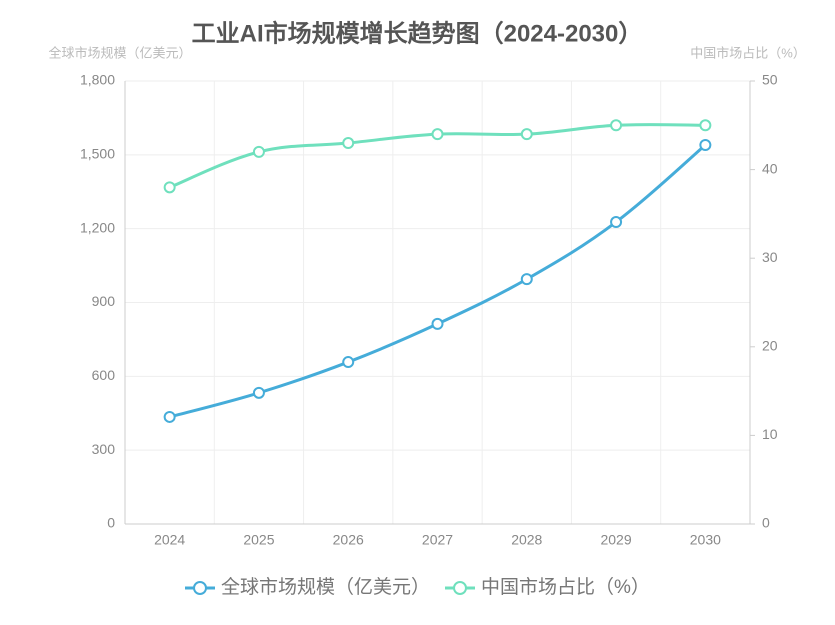  What do you see at coordinates (258, 540) in the screenshot?
I see `x-tick-label: 2025` at bounding box center [258, 540].